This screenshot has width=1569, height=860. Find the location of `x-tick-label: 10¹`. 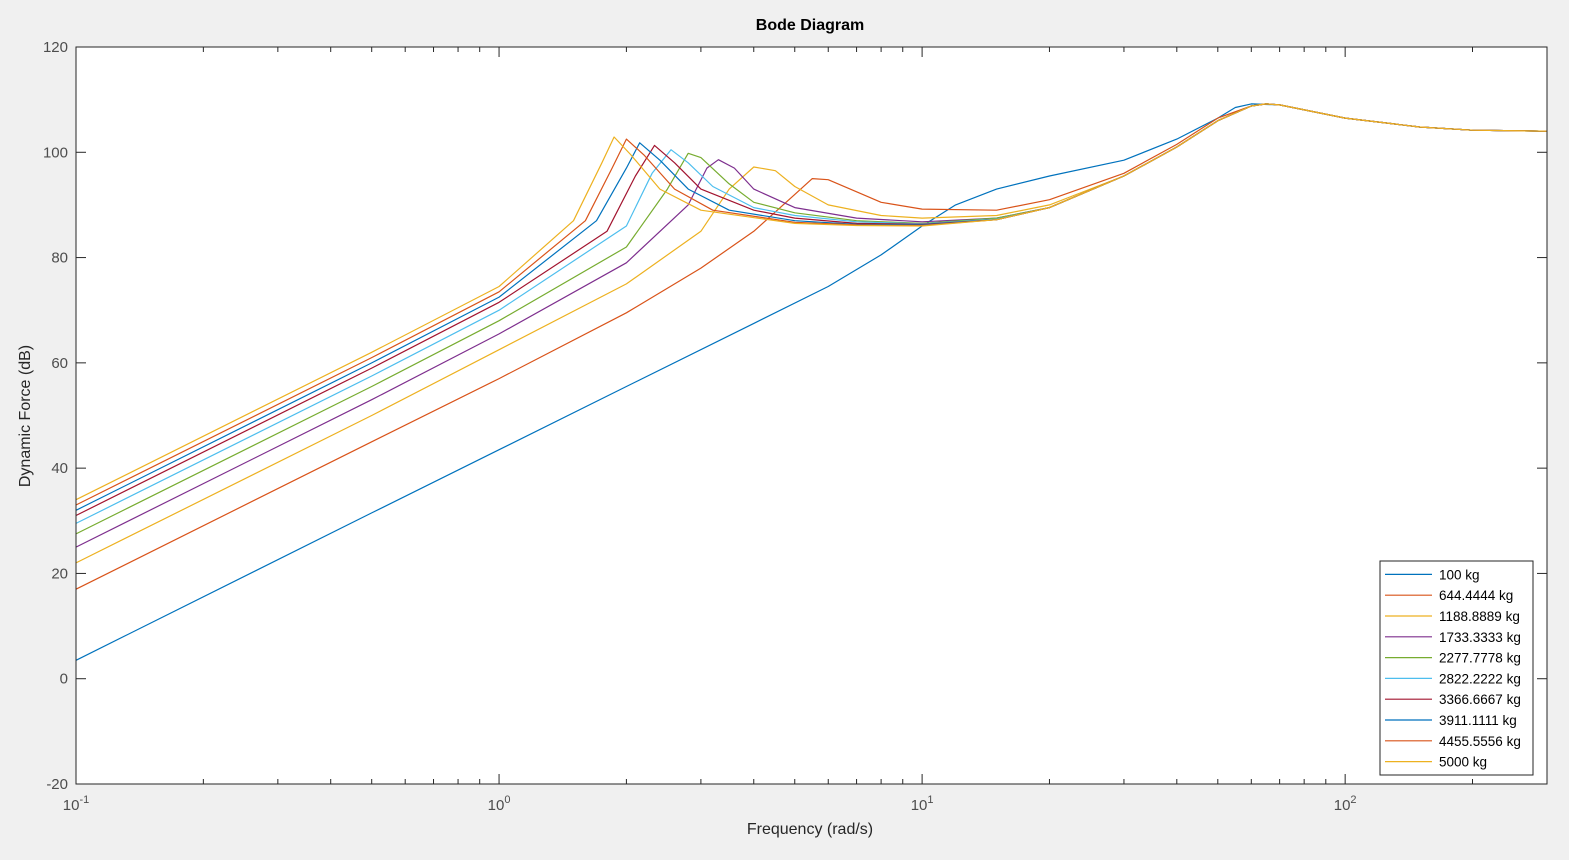

x-tick-label: 10¹ is located at coordinates (922, 804).